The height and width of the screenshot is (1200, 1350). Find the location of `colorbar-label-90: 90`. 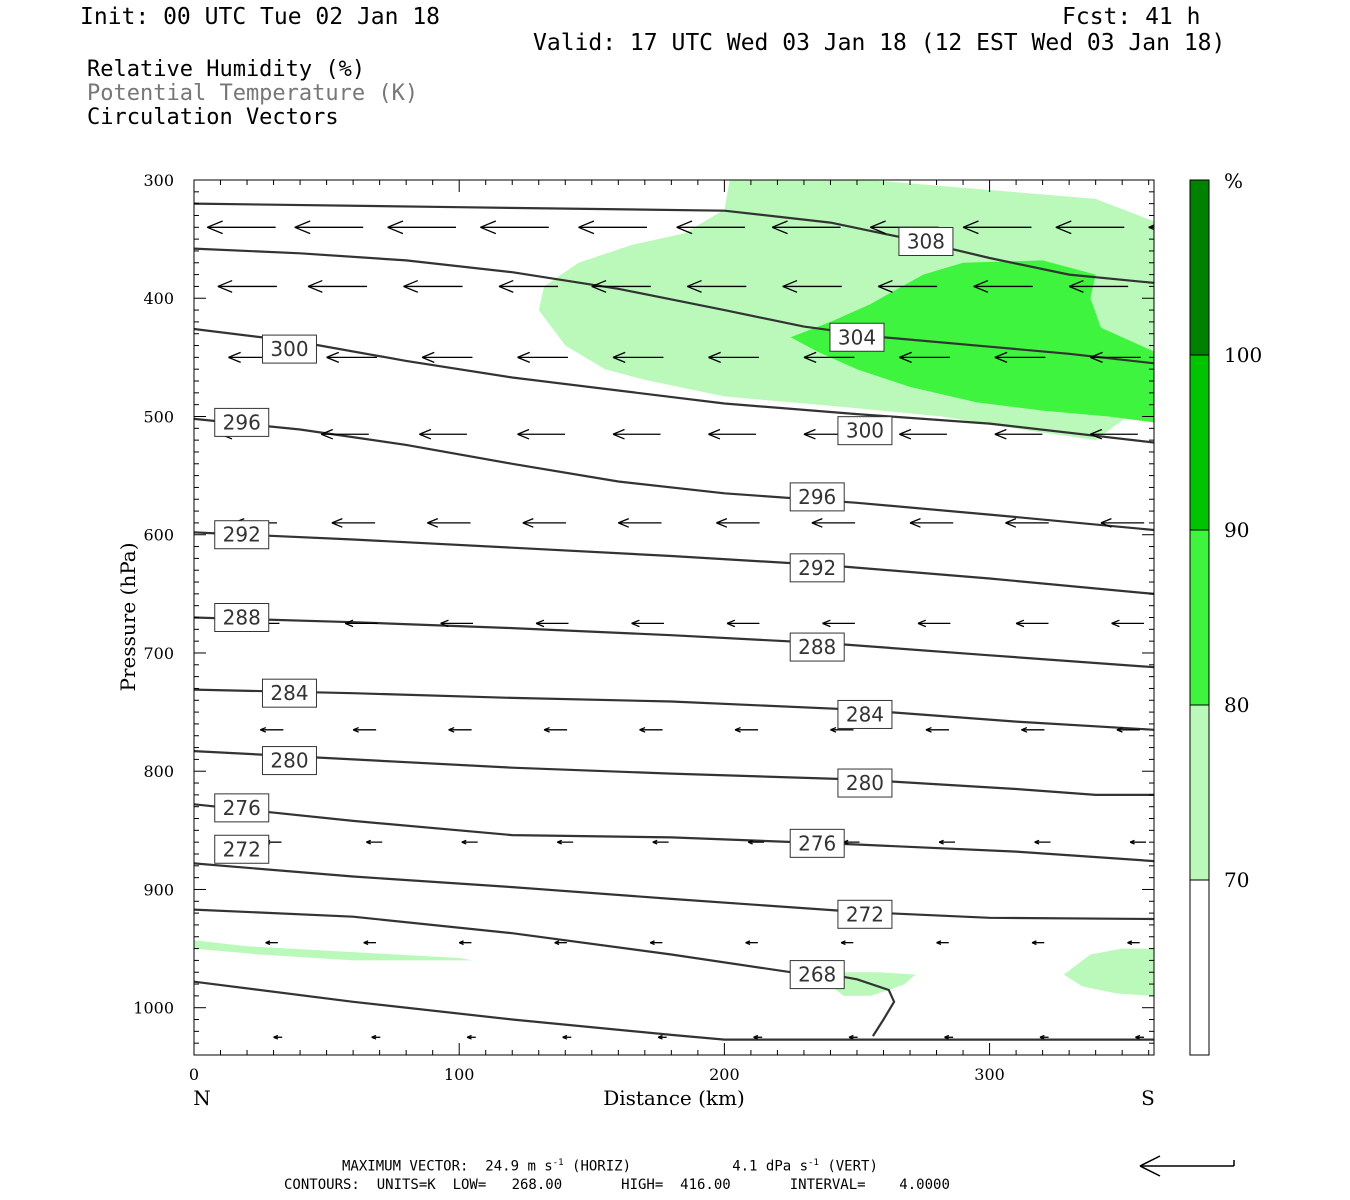

colorbar-label-90: 90 is located at coordinates (1236, 530).